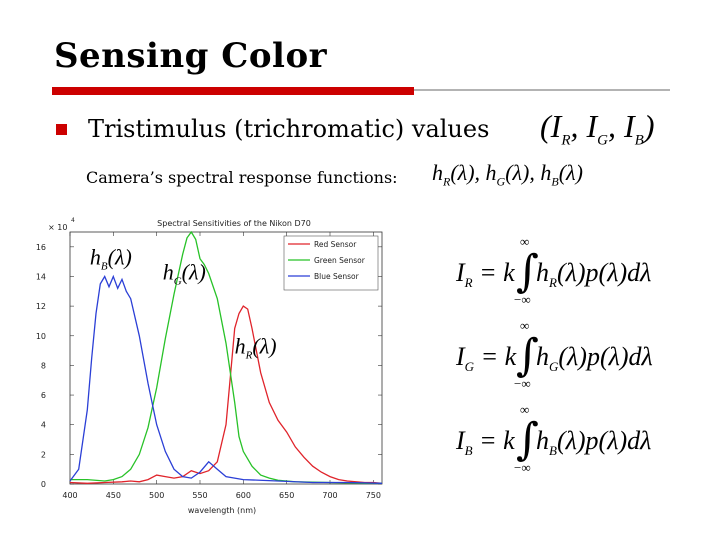 This screenshot has width=720, height=540. I want to click on slide-title: Sensing Color, so click(191, 56).